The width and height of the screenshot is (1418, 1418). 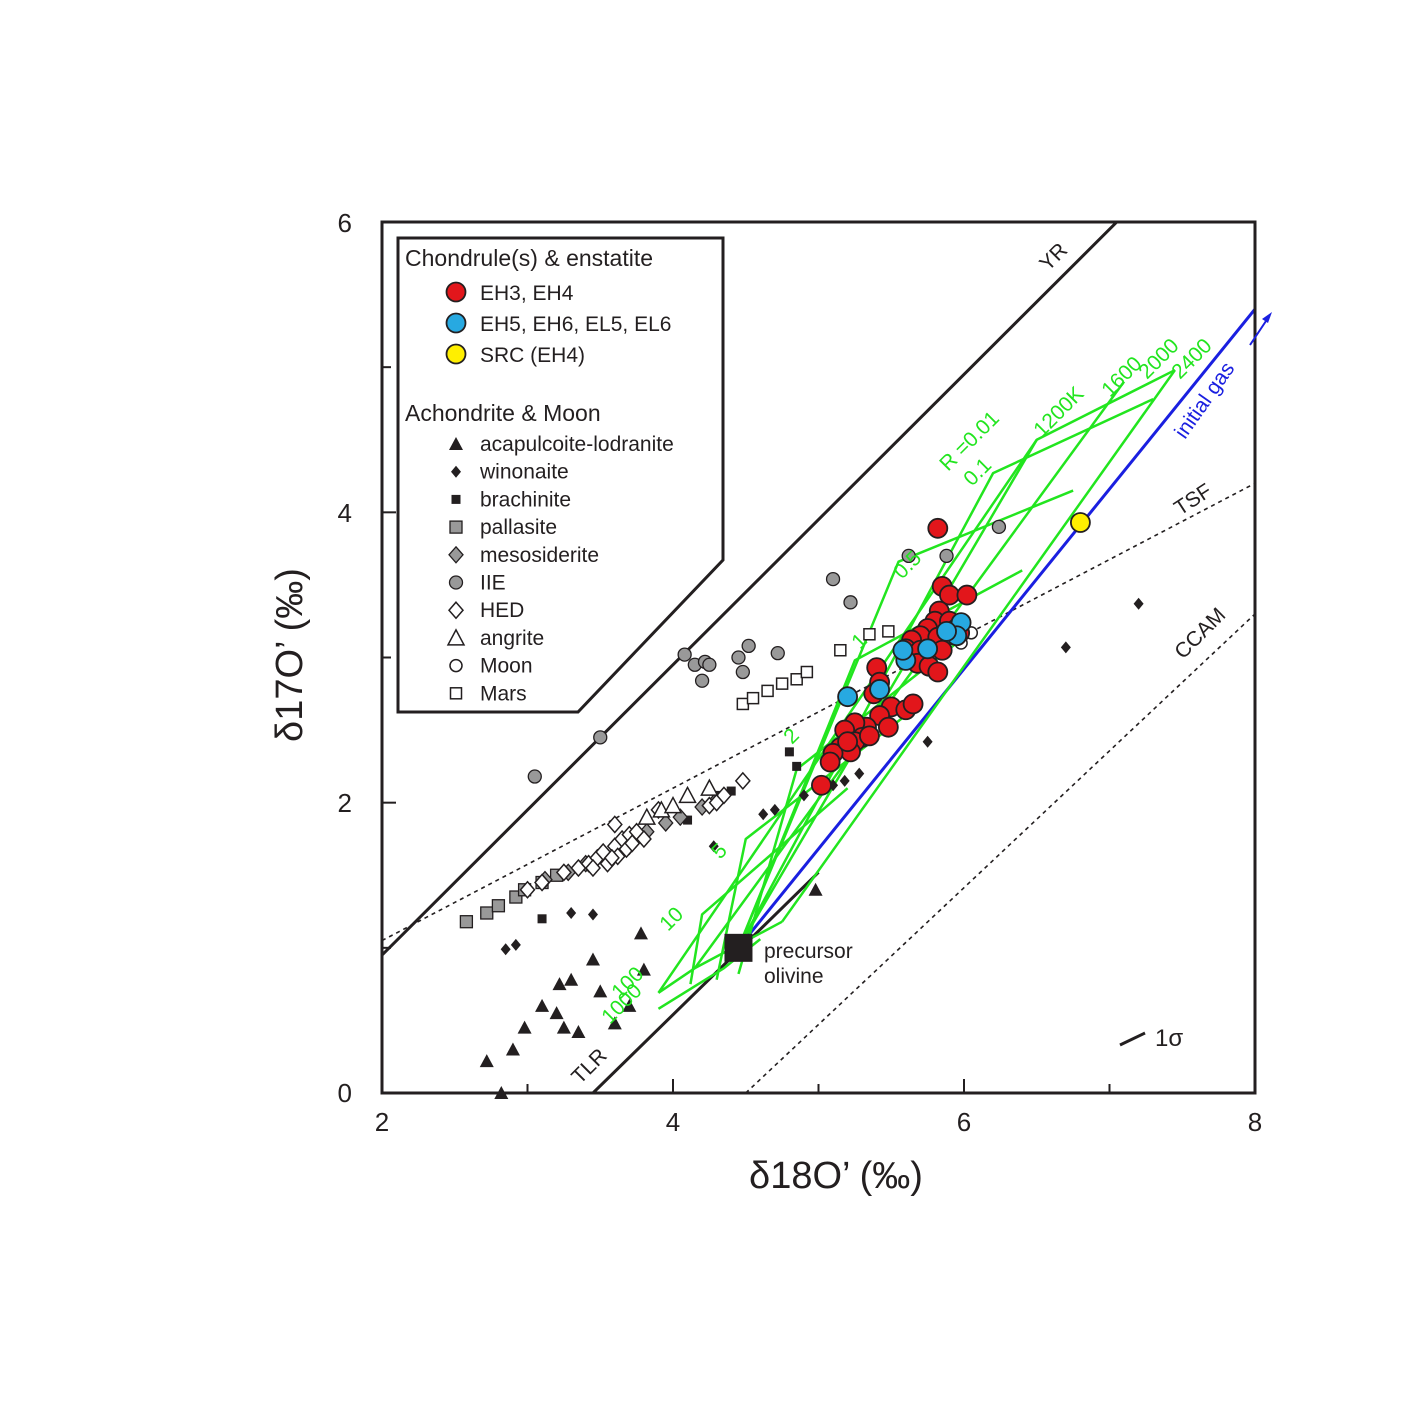 What do you see at coordinates (815, 668) in the screenshot?
I see `series-mars` at bounding box center [815, 668].